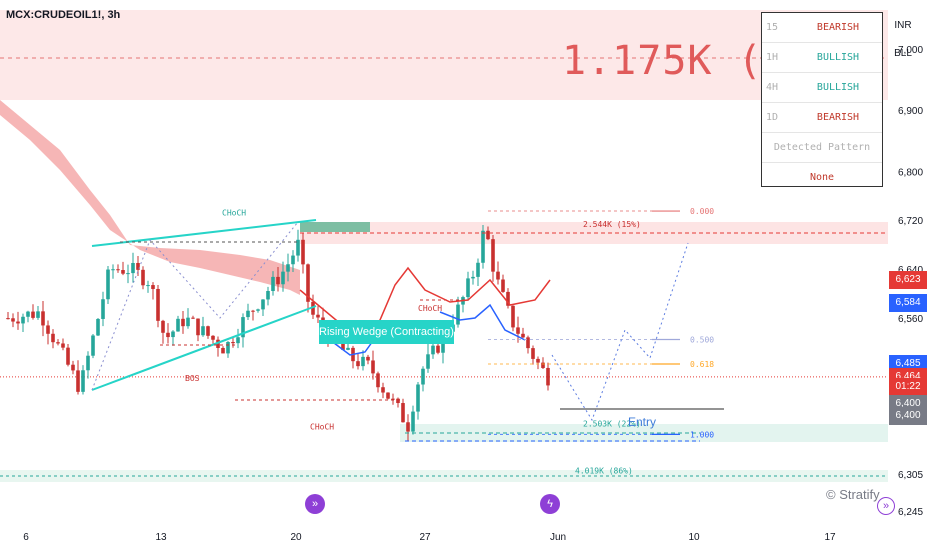 The height and width of the screenshot is (550, 932). What do you see at coordinates (822, 28) in the screenshot?
I see `status-row-15: 15 BEARISH` at bounding box center [822, 28].